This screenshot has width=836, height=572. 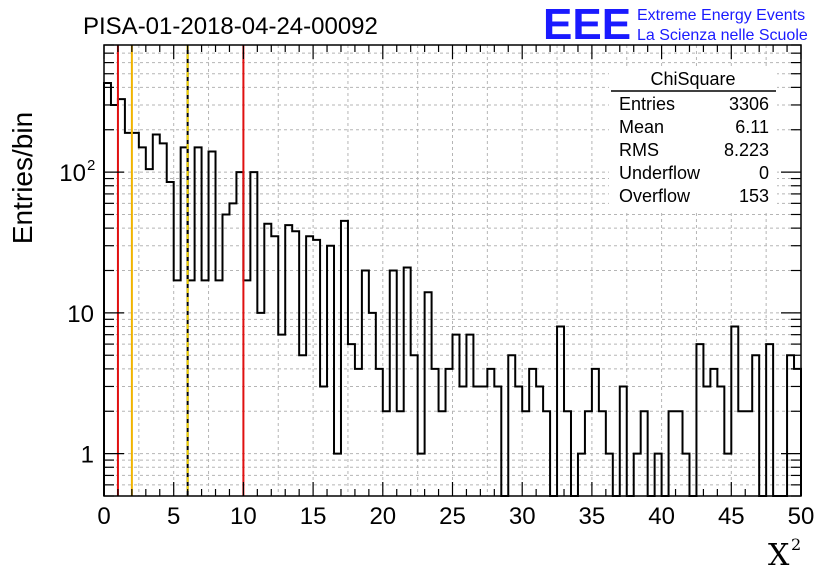 What do you see at coordinates (692, 79) in the screenshot?
I see `stats-box-title: ChiSquare` at bounding box center [692, 79].